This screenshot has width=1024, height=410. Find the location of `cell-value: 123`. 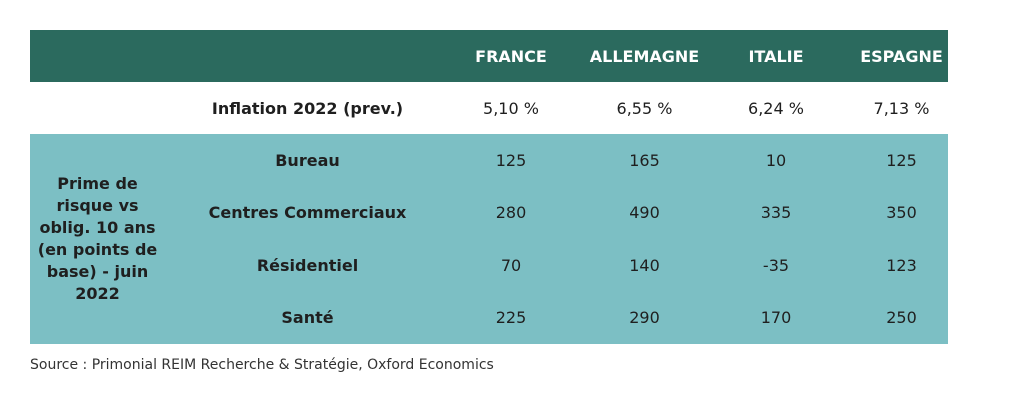

cell-value: 123 is located at coordinates (901, 265).